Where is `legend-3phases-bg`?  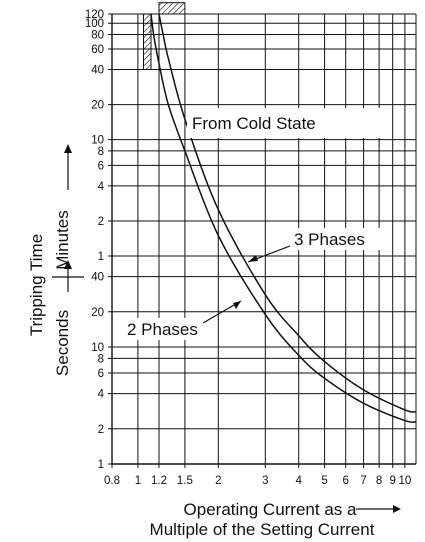 legend-3phases-bg is located at coordinates (335, 239).